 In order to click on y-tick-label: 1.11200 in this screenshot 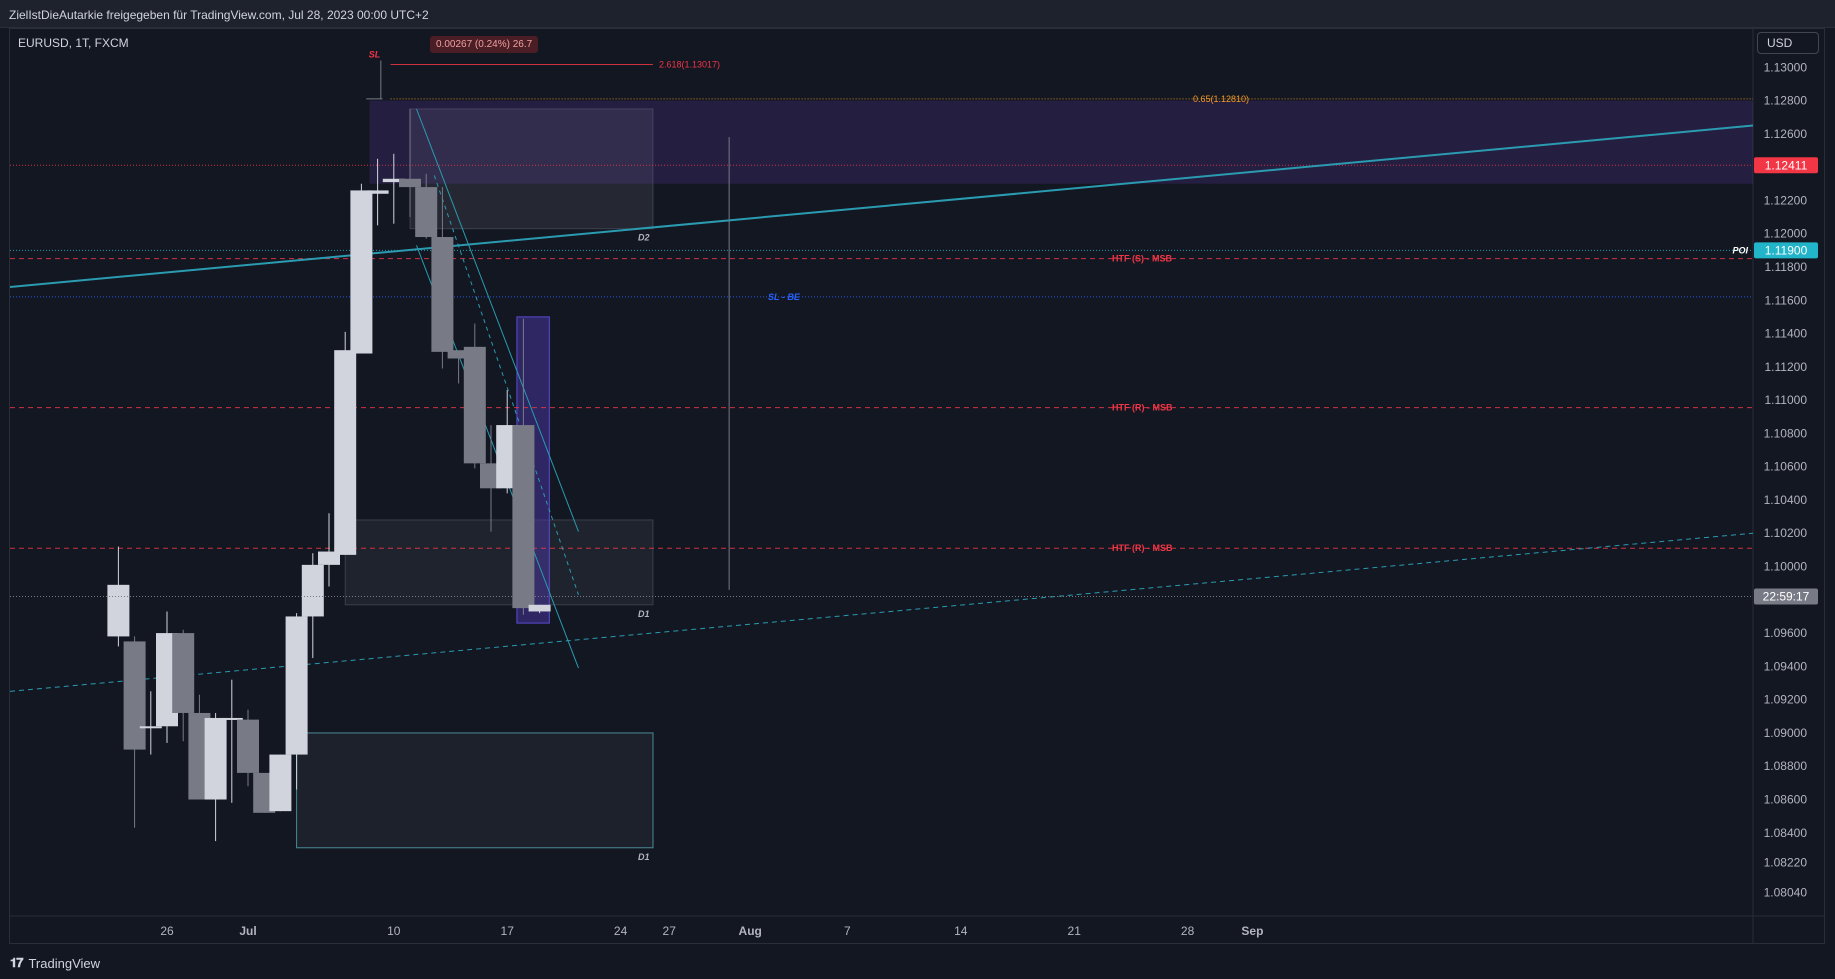, I will do `click(1786, 367)`.